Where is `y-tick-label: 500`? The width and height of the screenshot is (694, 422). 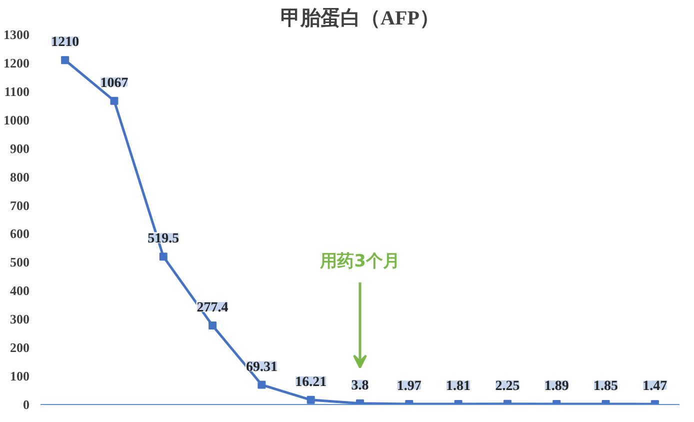 y-tick-label: 500 is located at coordinates (20, 262).